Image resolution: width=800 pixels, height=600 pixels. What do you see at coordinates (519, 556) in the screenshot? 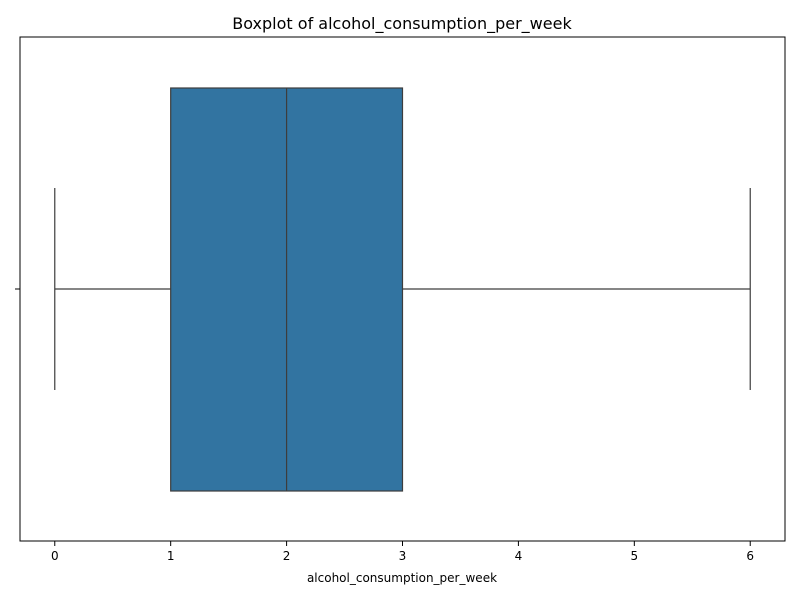
I see `x-tick-label: 4` at bounding box center [519, 556].